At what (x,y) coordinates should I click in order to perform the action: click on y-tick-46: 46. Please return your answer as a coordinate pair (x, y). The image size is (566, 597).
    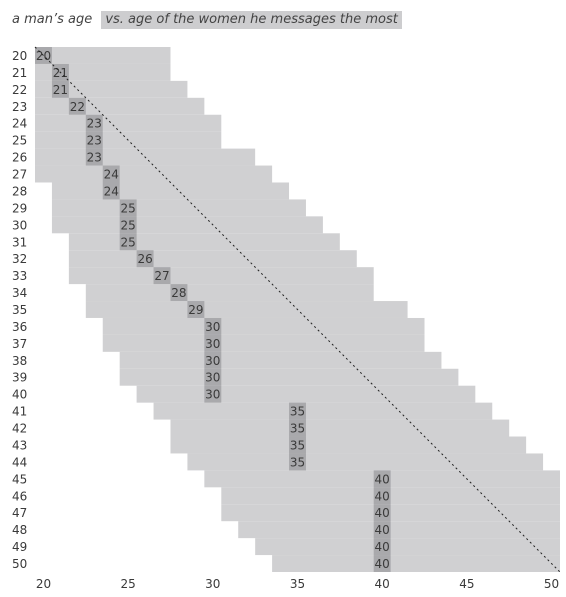
    Looking at the image, I should click on (19, 496).